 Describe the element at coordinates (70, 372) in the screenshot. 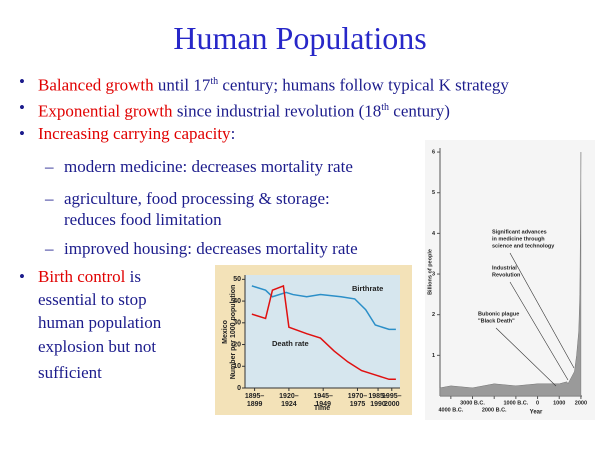

I see `bullet-line: sufficient` at that location.